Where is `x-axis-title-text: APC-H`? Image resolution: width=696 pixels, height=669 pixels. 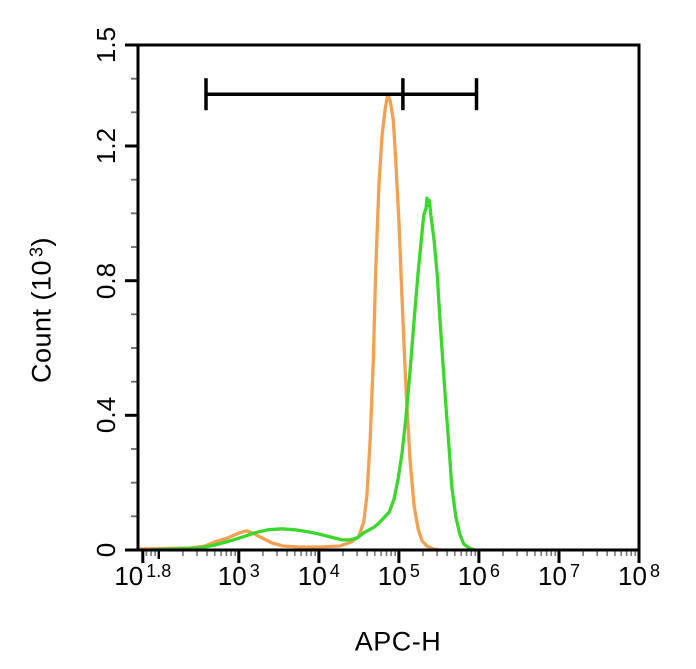
x-axis-title-text: APC-H is located at coordinates (398, 641).